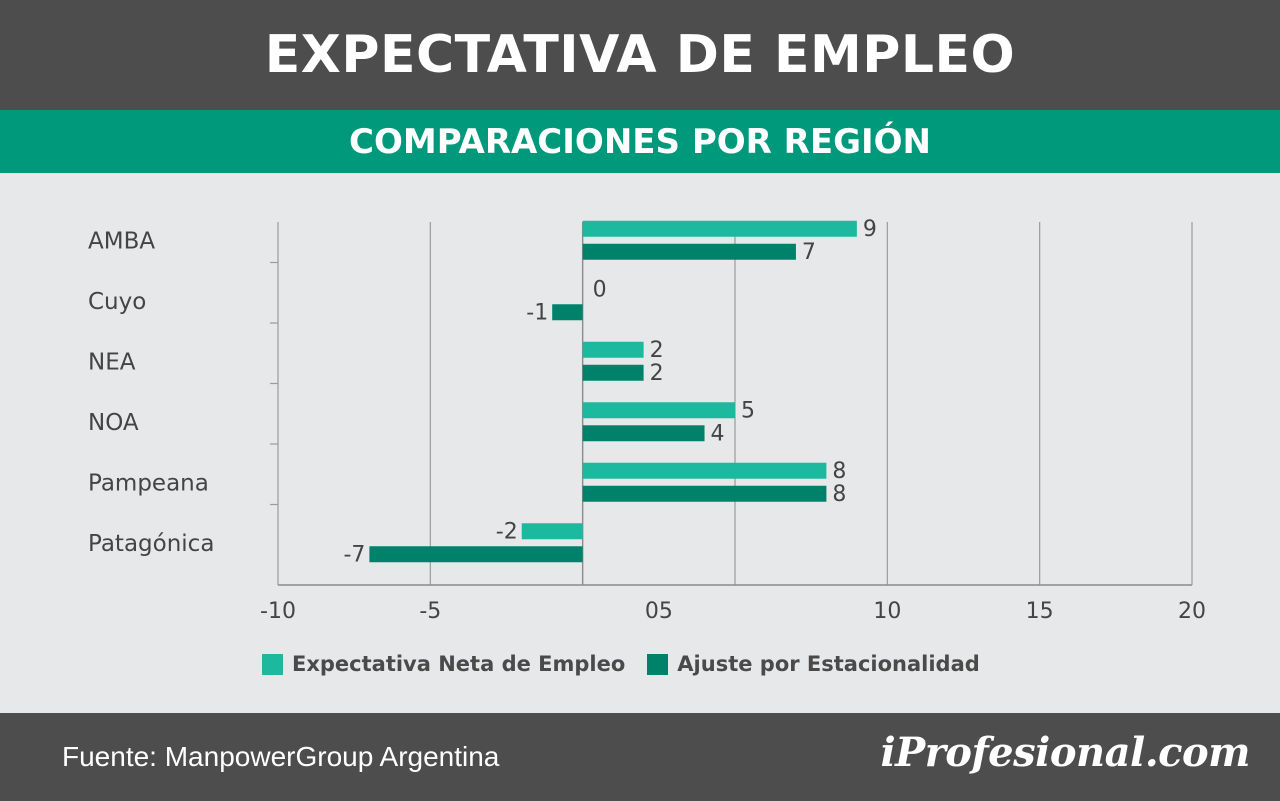 This screenshot has width=1280, height=801. Describe the element at coordinates (1192, 611) in the screenshot. I see `x-tick-label: 20` at that location.